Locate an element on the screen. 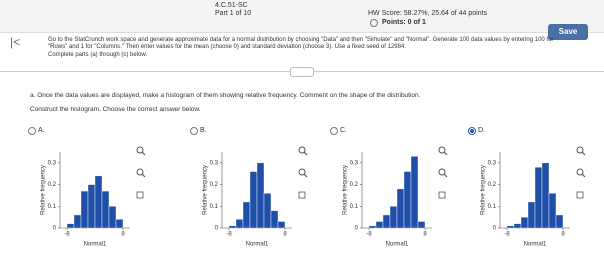 The width and height of the screenshot is (604, 262). save-button: Save is located at coordinates (568, 32).